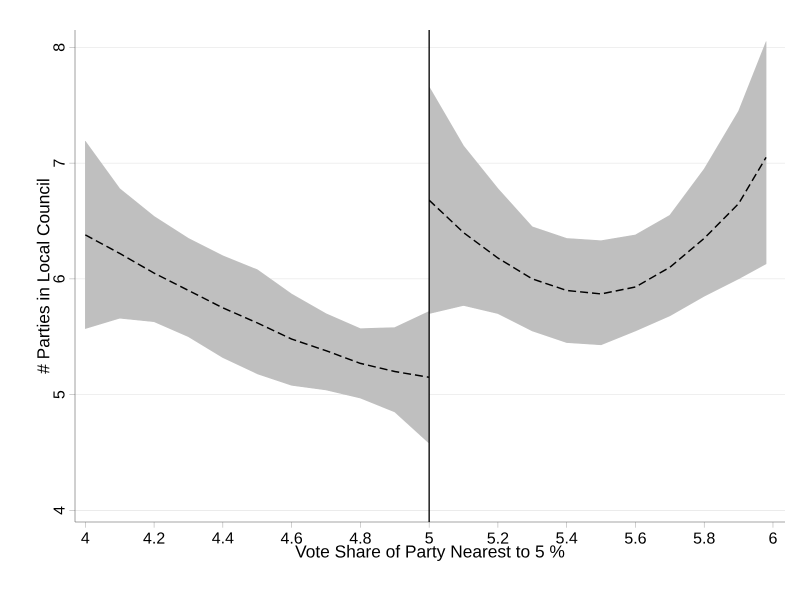  What do you see at coordinates (43, 276) in the screenshot?
I see `y-axis-title: # Parties in Local Council` at bounding box center [43, 276].